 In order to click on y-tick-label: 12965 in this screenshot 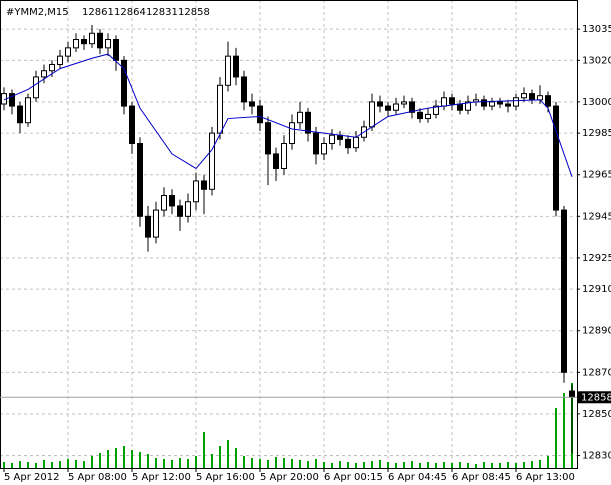, I will do `click(596, 175)`.